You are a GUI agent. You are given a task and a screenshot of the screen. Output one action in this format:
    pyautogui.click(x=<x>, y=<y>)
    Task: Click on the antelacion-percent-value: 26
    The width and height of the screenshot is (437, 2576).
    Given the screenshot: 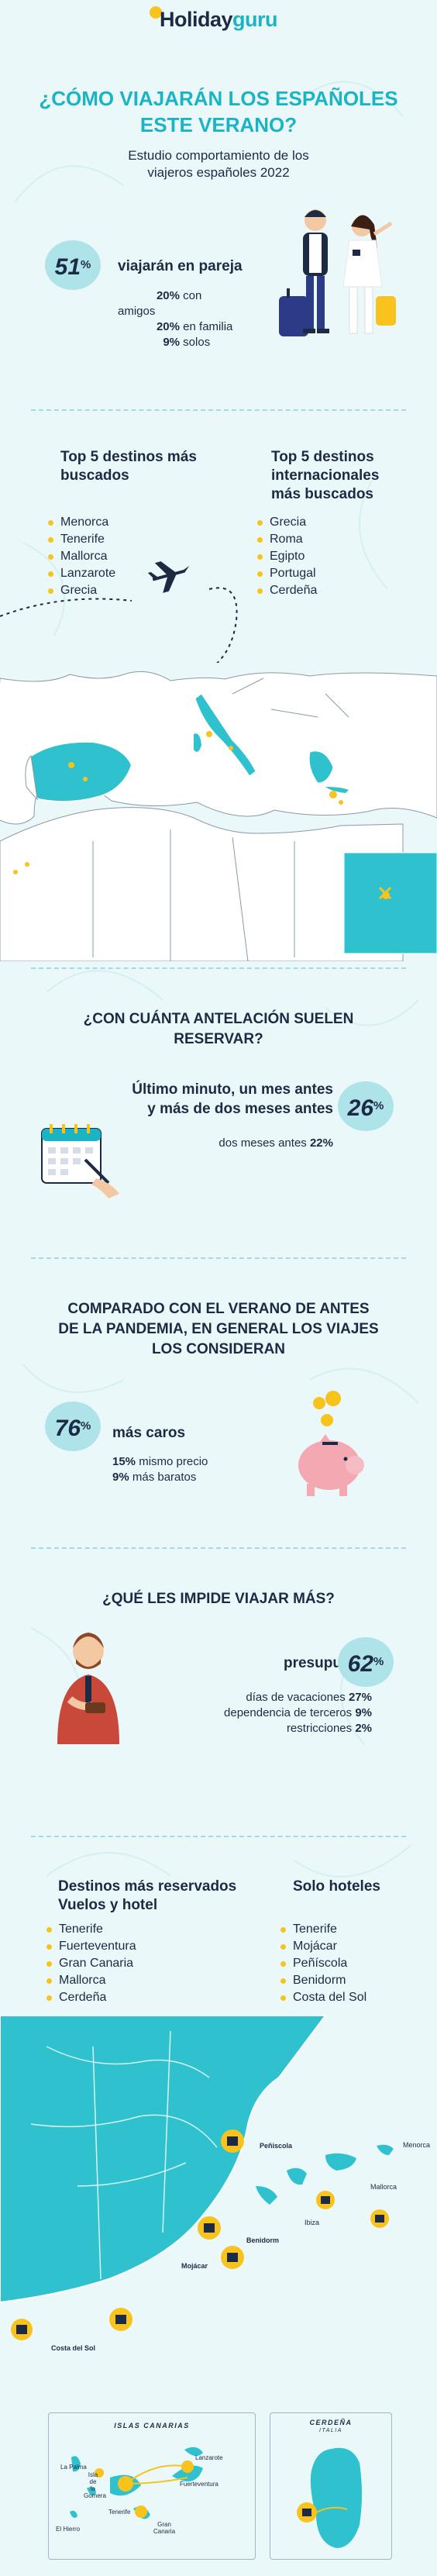 What is the action you would take?
    pyautogui.click(x=360, y=1108)
    